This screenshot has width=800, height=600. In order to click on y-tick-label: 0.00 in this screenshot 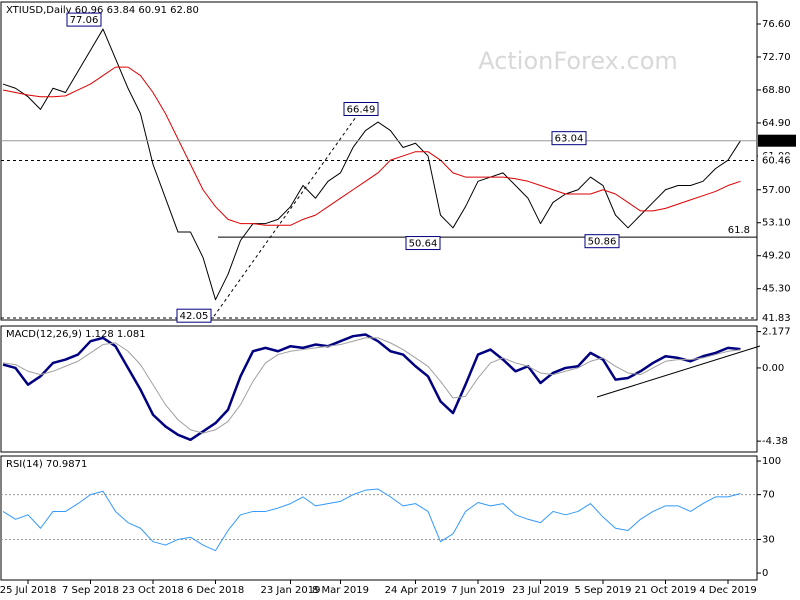, I will do `click(773, 368)`.